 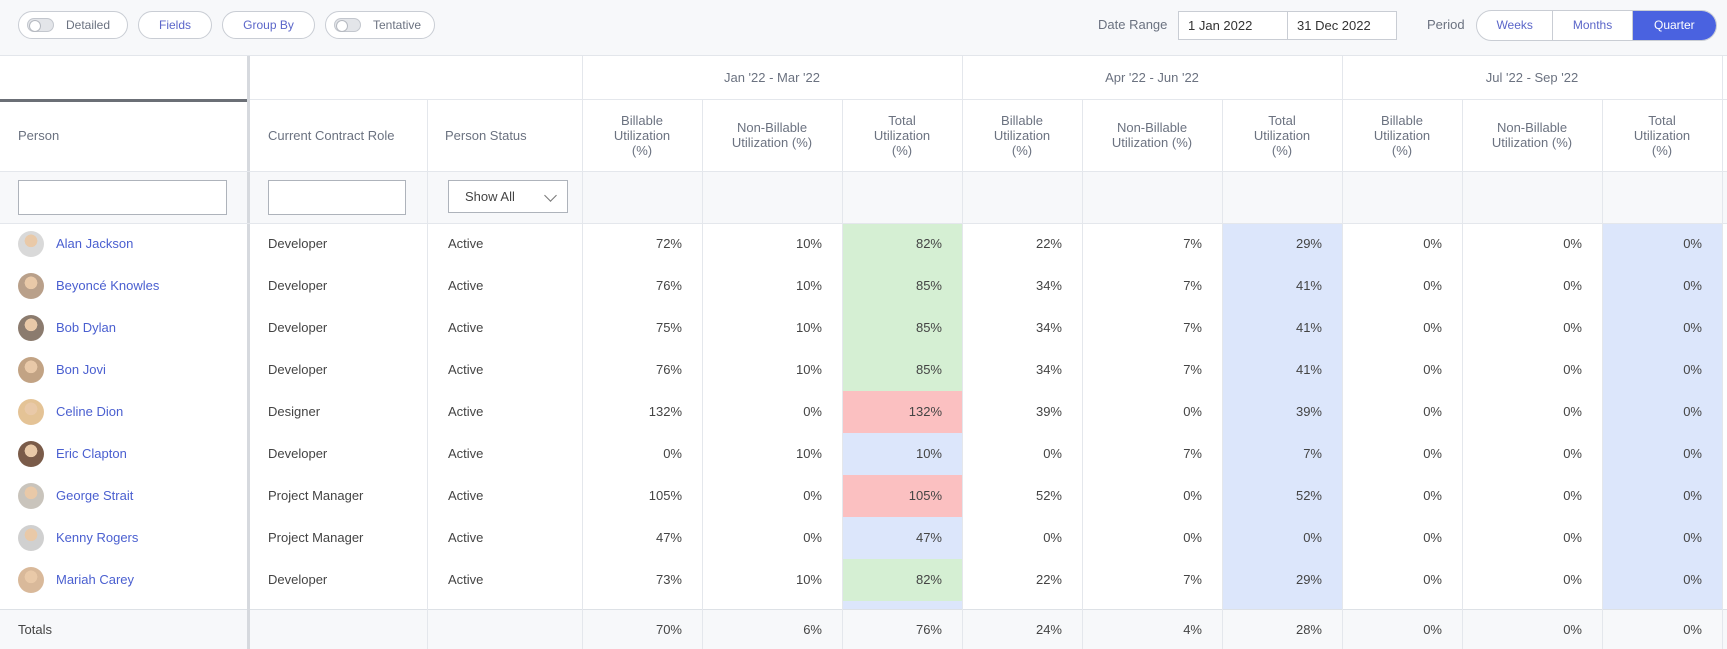 I want to click on person-name-link: Bob Dylan, so click(x=86, y=327).